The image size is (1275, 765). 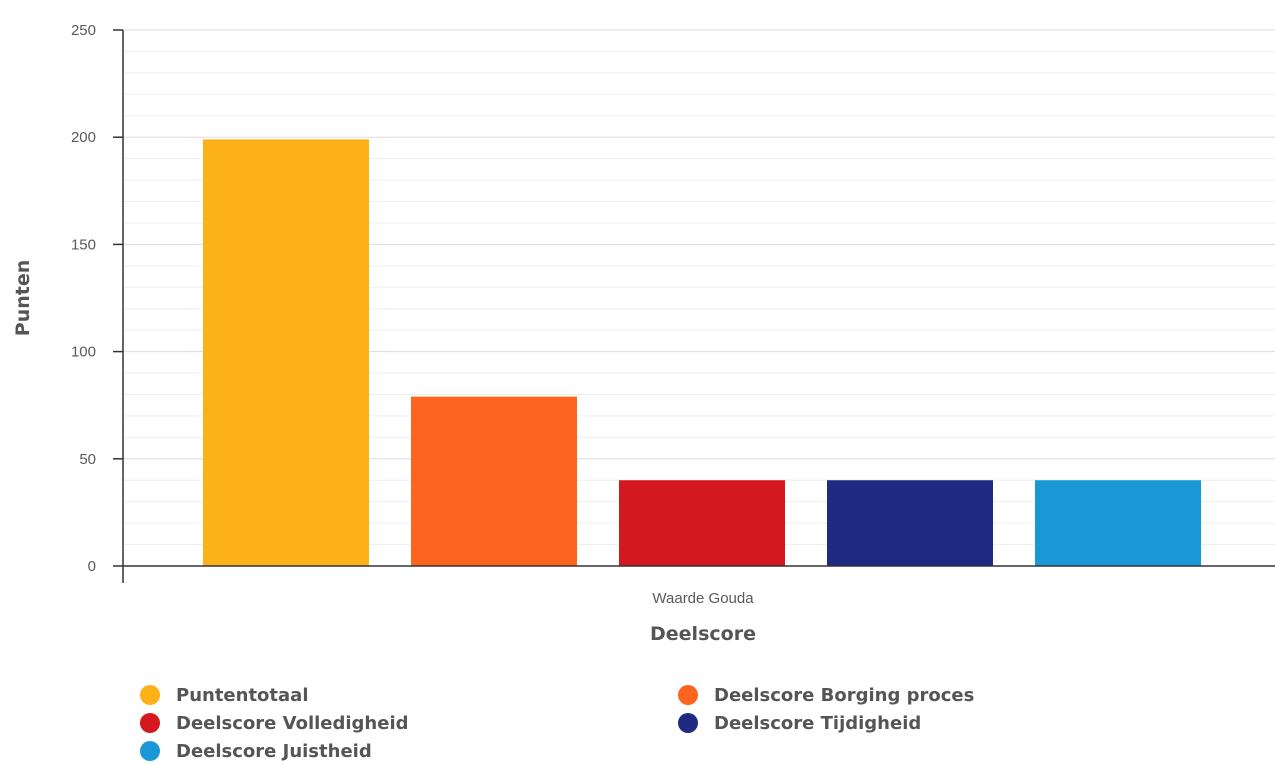 I want to click on legend-item: Puntentotaal, so click(x=224, y=695).